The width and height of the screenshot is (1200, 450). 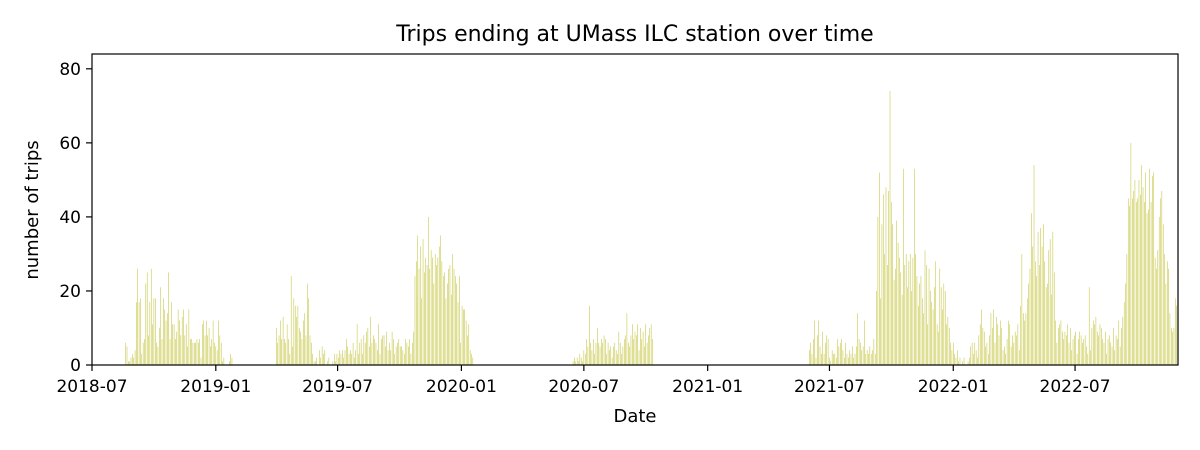 I want to click on y-axis: 0 20 40 60 80, so click(x=75, y=218).